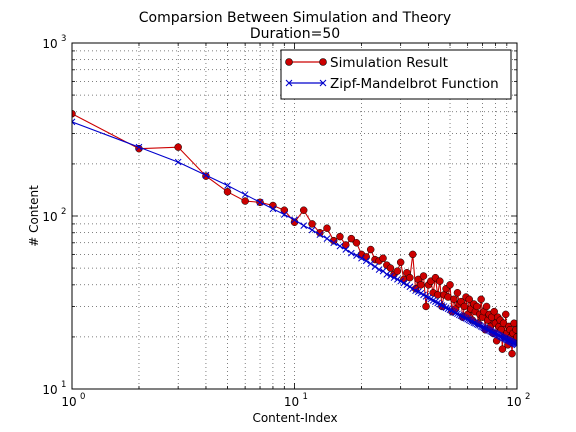 The height and width of the screenshot is (432, 576). What do you see at coordinates (295, 34) in the screenshot?
I see `chart-subtitle: Duration=50` at bounding box center [295, 34].